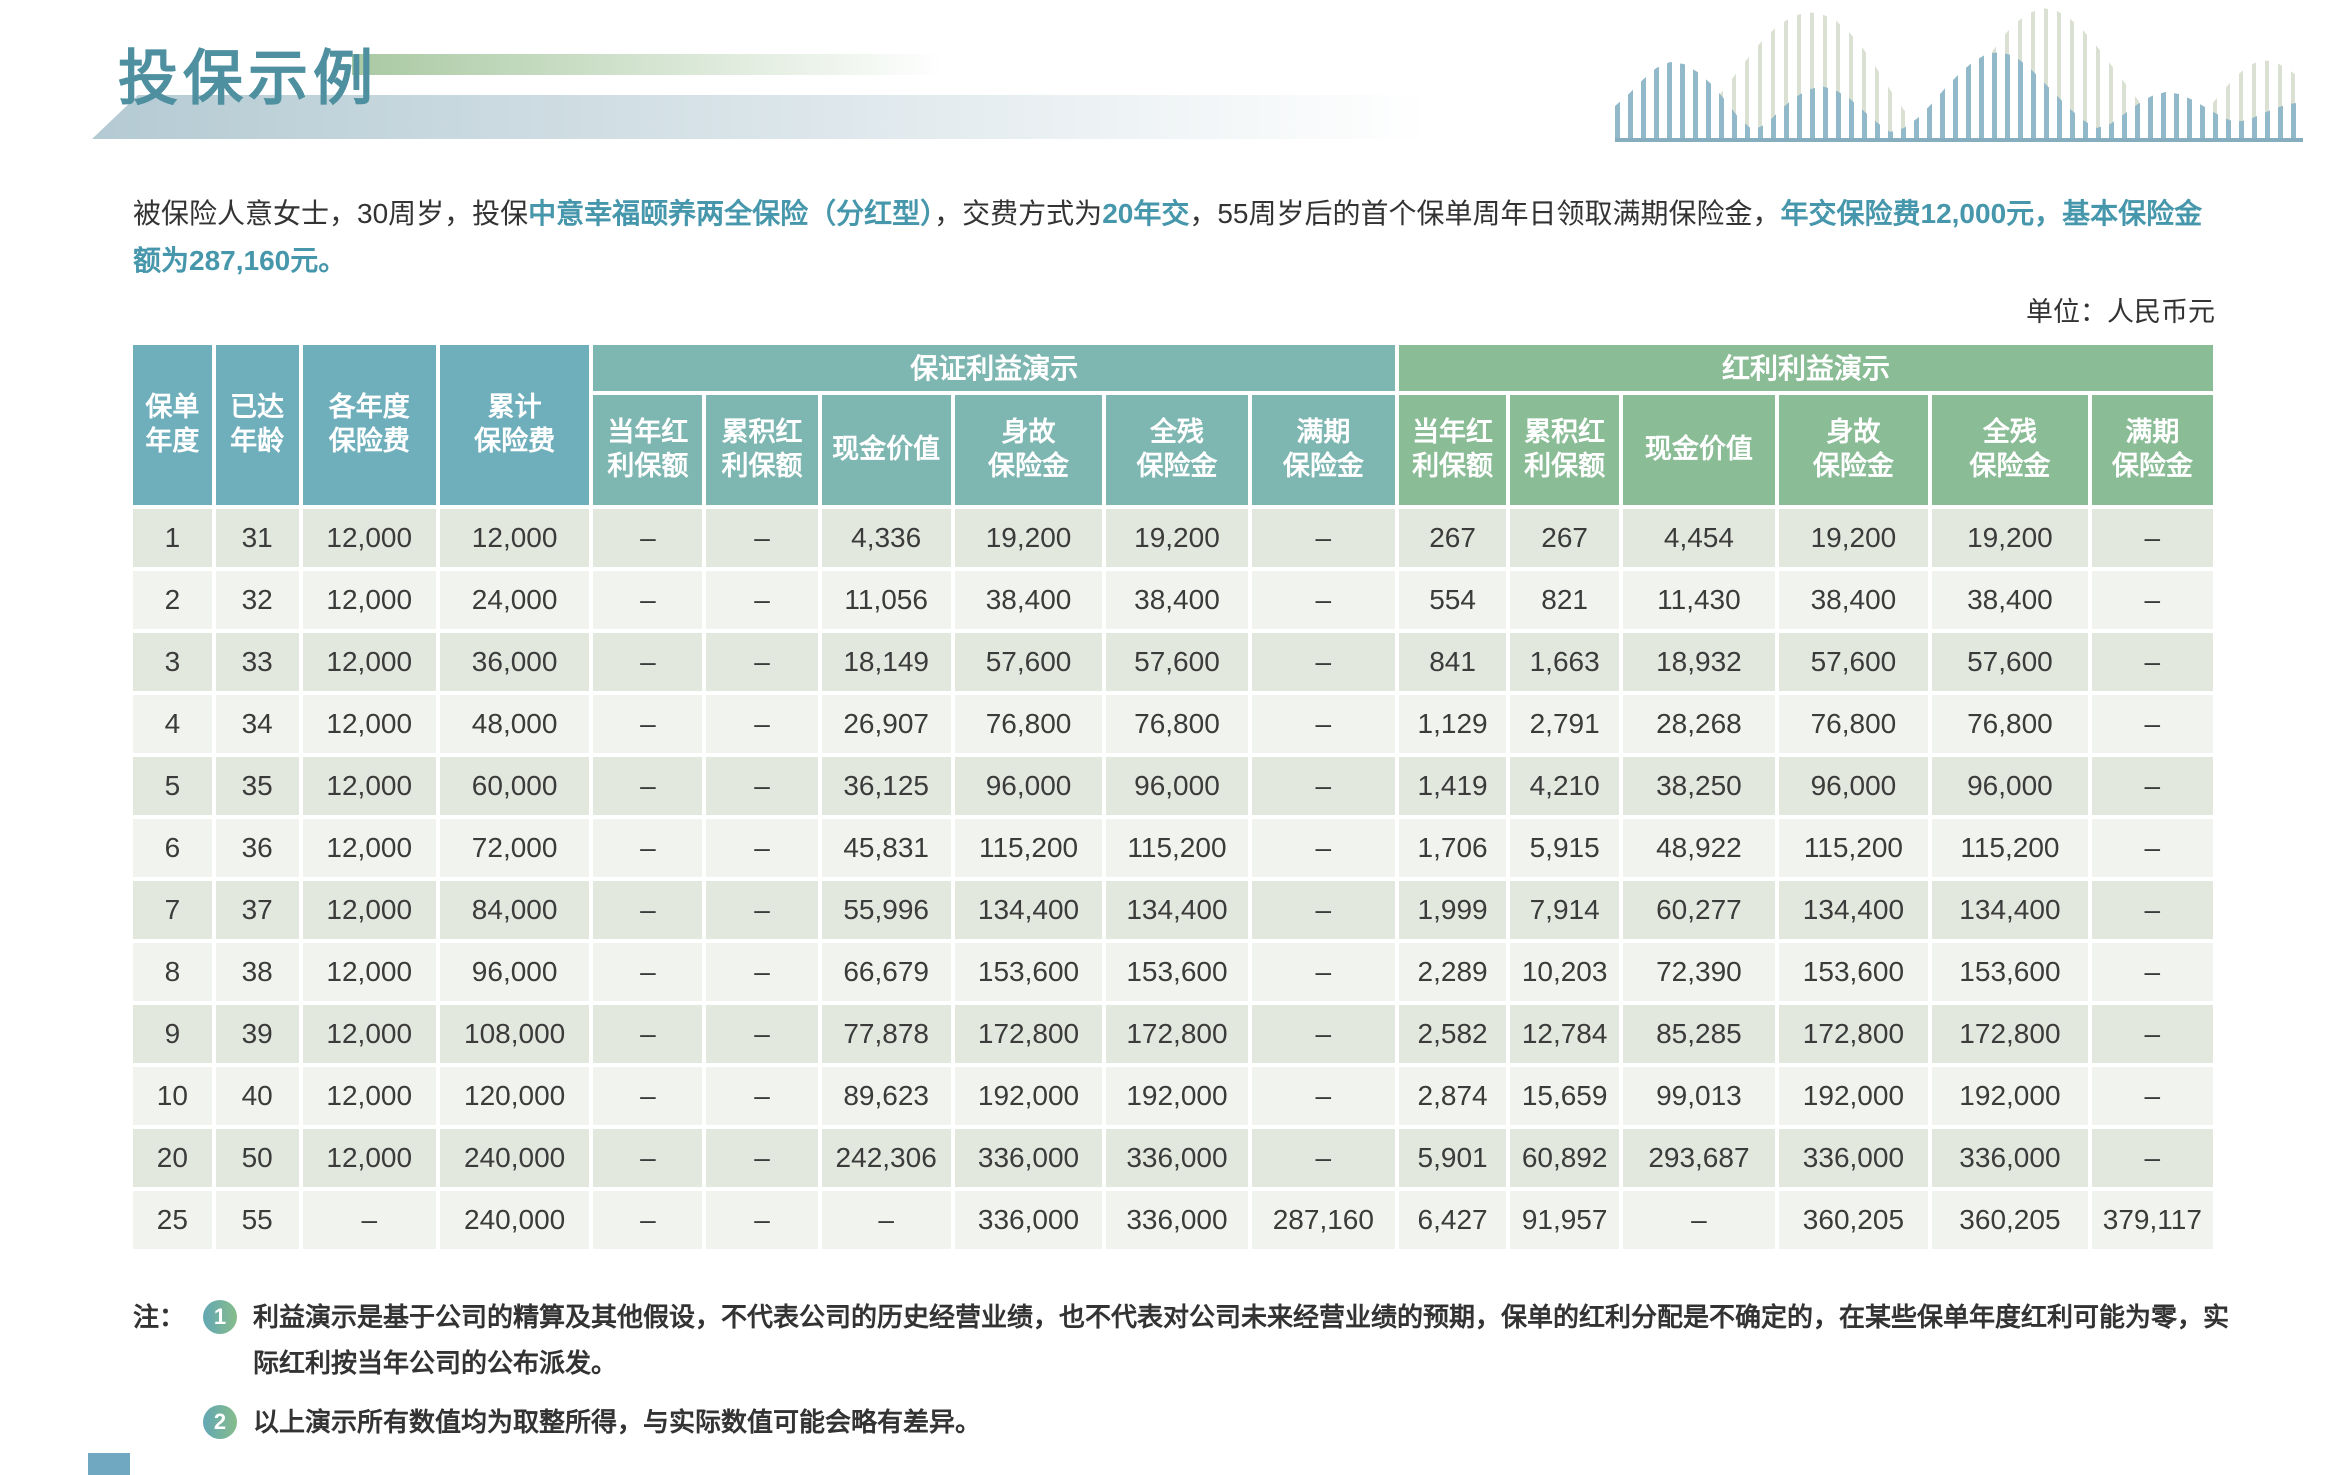 This screenshot has width=2345, height=1475. What do you see at coordinates (1853, 848) in the screenshot?
I see `table-cell: 115,200` at bounding box center [1853, 848].